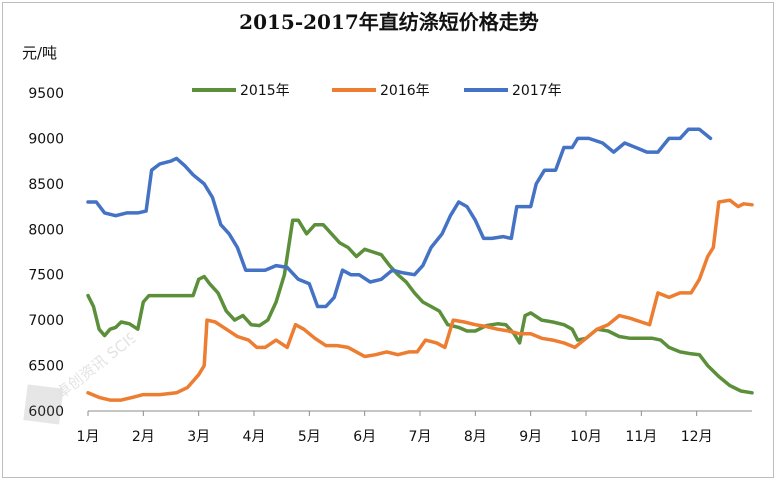 This screenshot has height=500, width=778. I want to click on chart-title: 2015-2017年直纺涤短价格走势, so click(389, 22).